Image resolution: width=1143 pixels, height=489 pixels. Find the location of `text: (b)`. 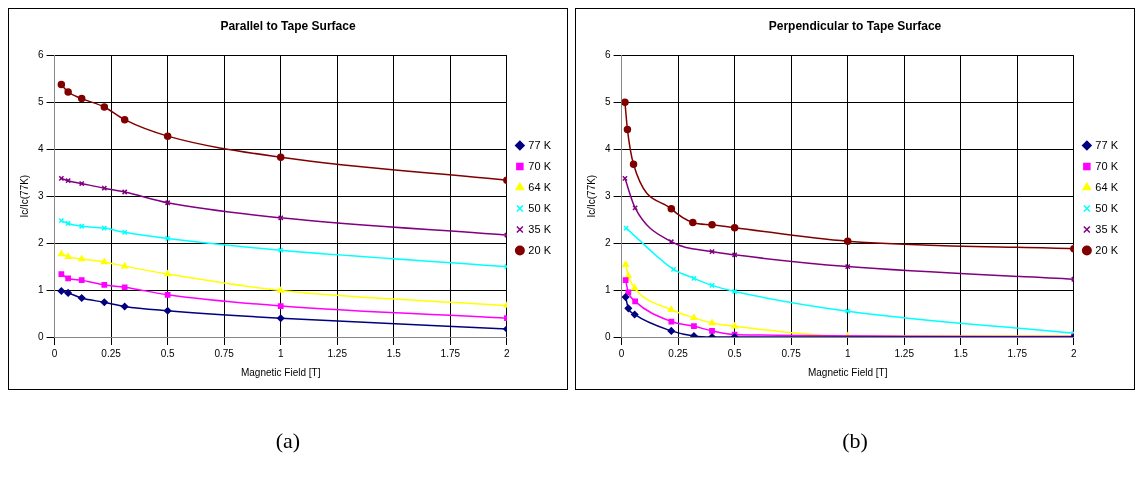

text: (b) is located at coordinates (855, 441).